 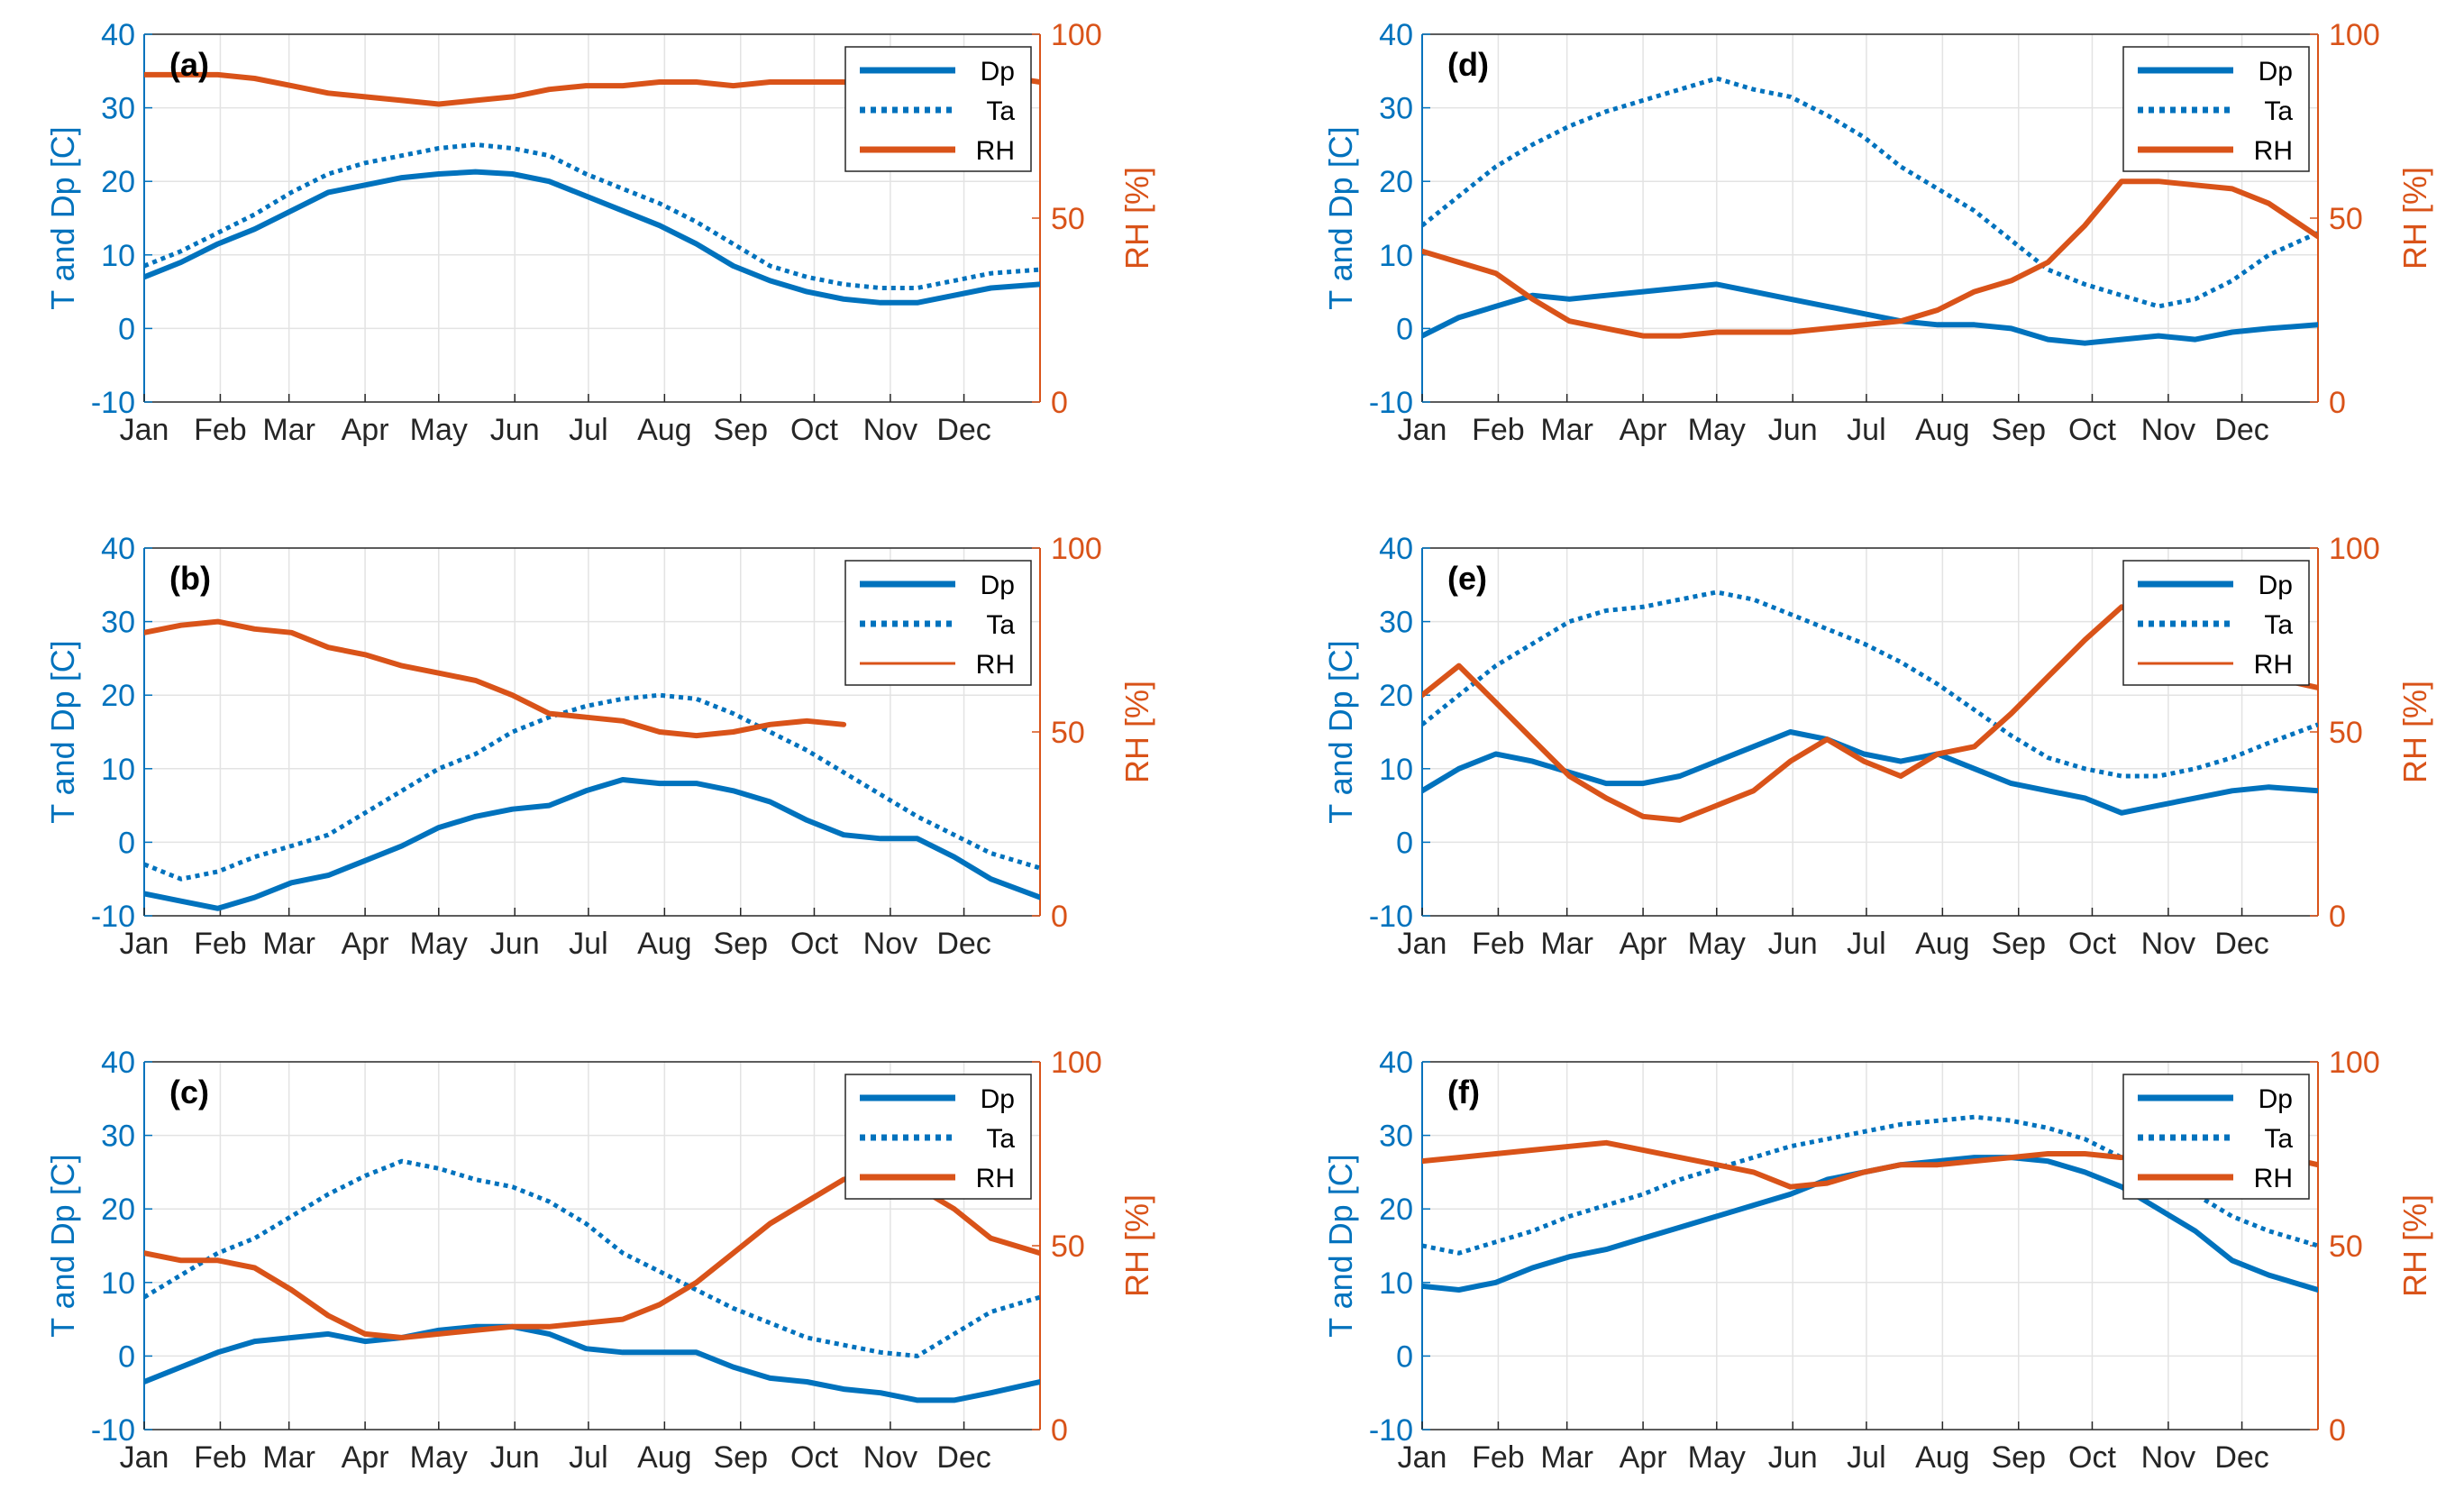 I want to click on plot-area, so click(x=1870, y=211).